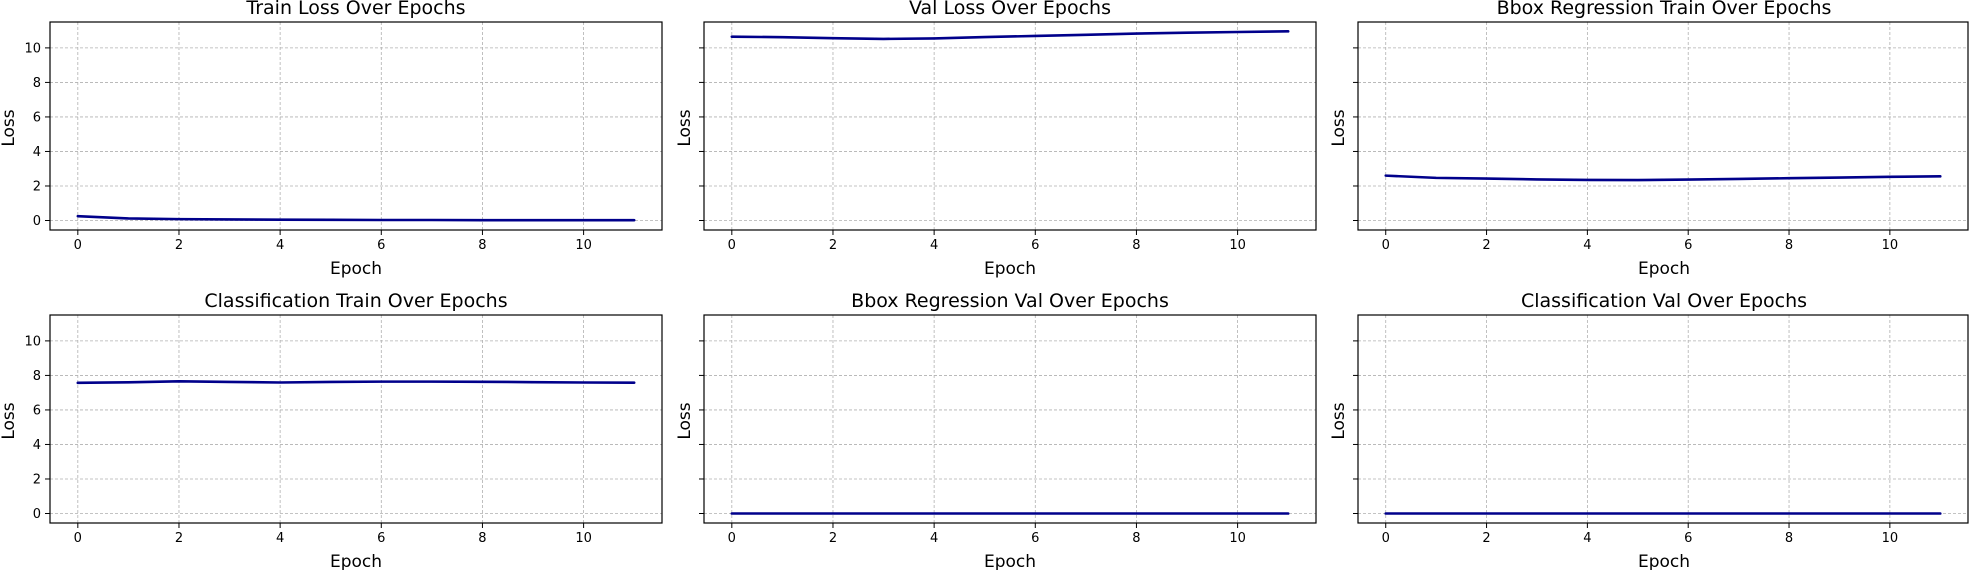  Describe the element at coordinates (1010, 9) in the screenshot. I see `chart-title: Val Loss Over Epochs` at that location.